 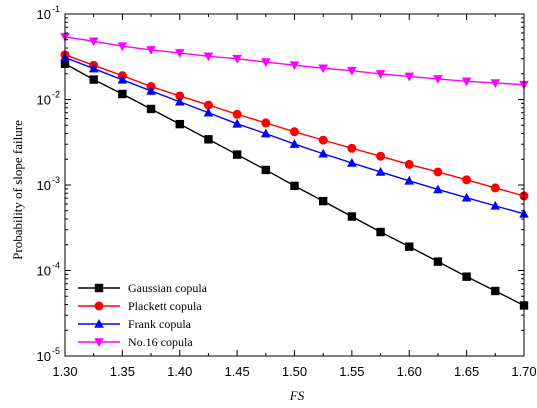 What do you see at coordinates (122, 371) in the screenshot?
I see `x-tick-label: 1.35` at bounding box center [122, 371].